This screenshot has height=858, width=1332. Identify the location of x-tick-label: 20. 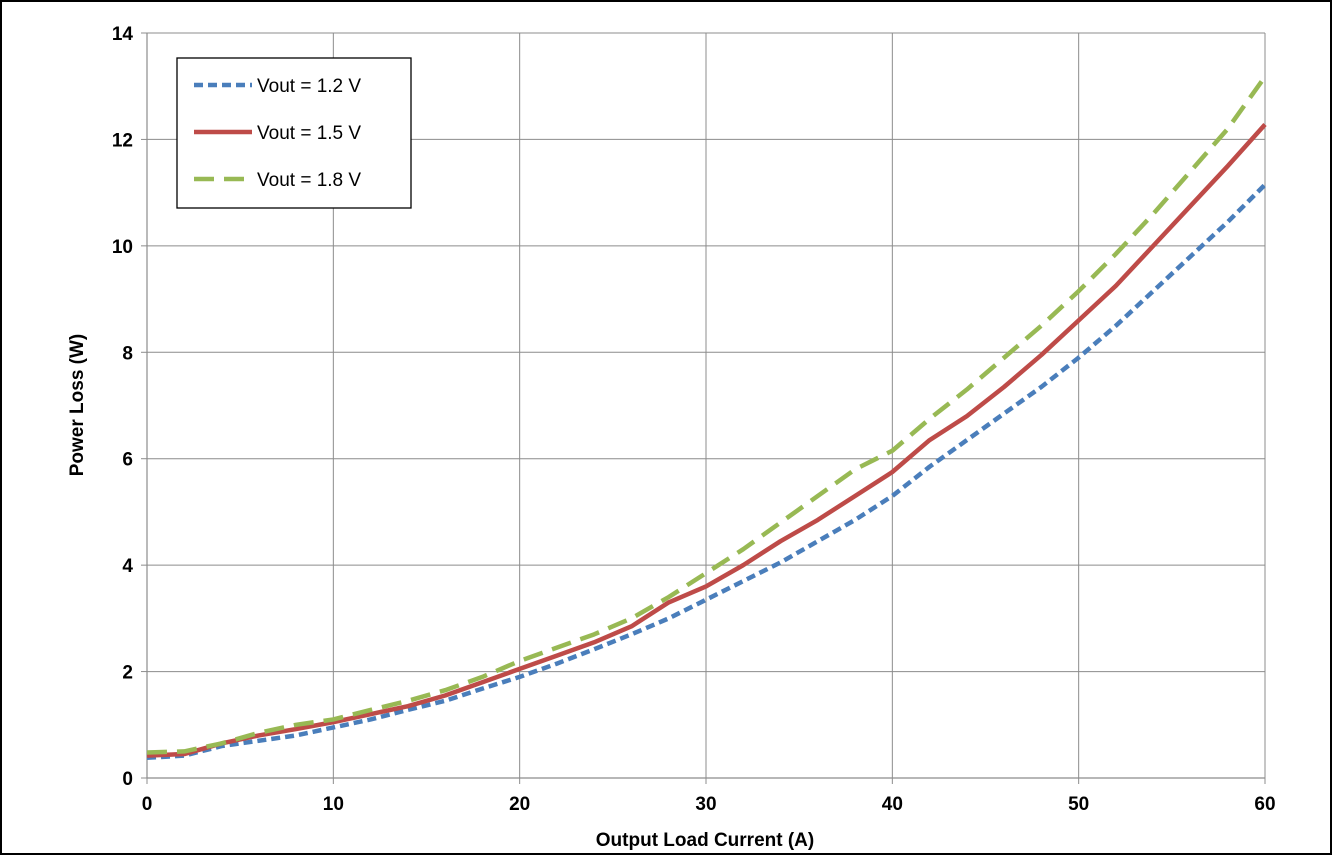
(519, 804).